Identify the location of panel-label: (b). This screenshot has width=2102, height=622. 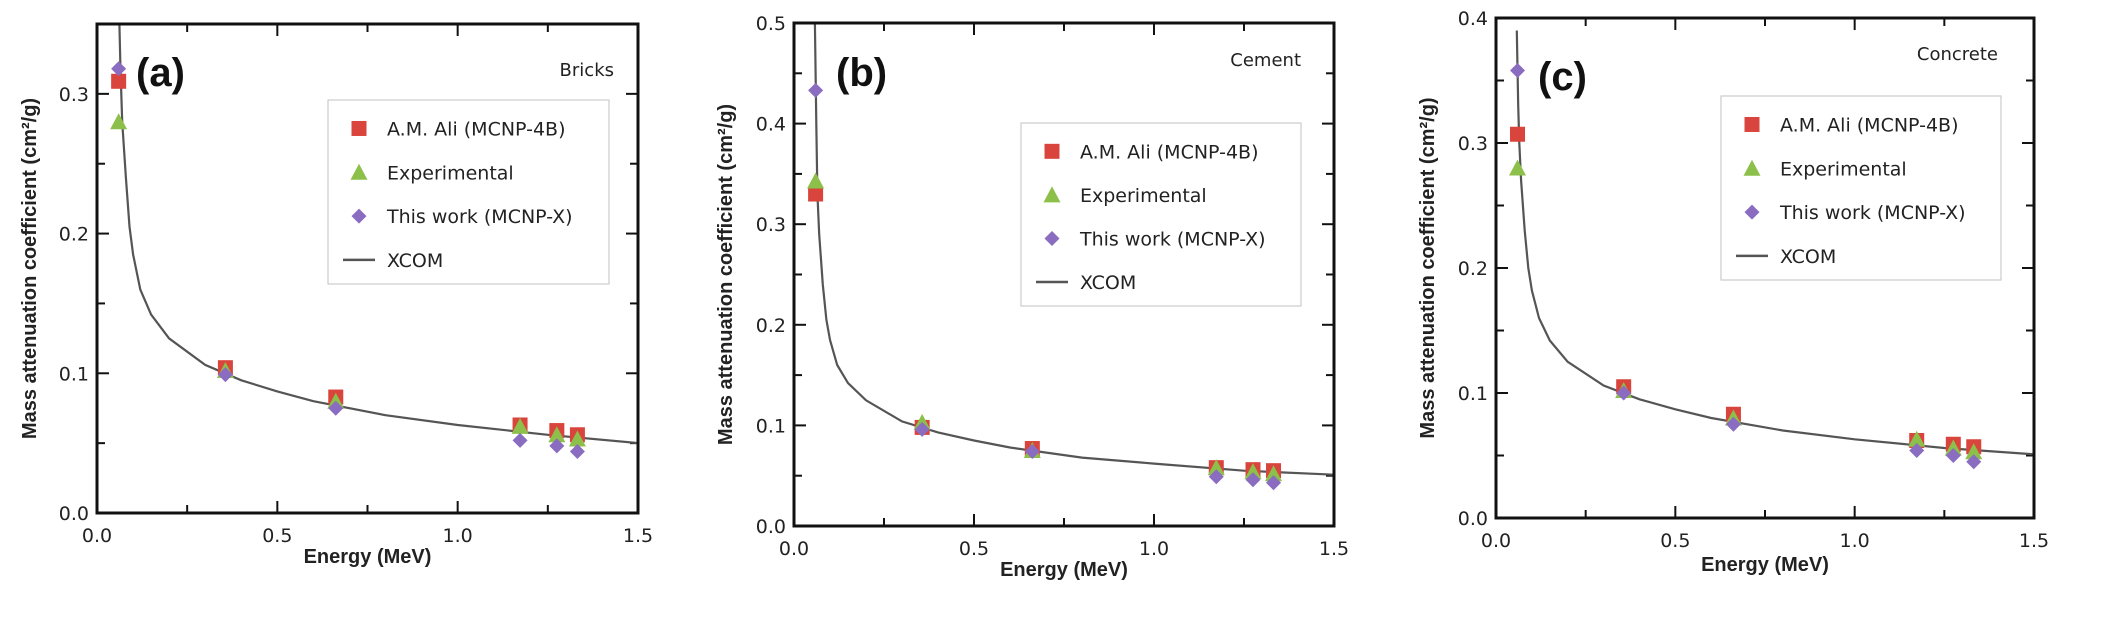
(861, 73).